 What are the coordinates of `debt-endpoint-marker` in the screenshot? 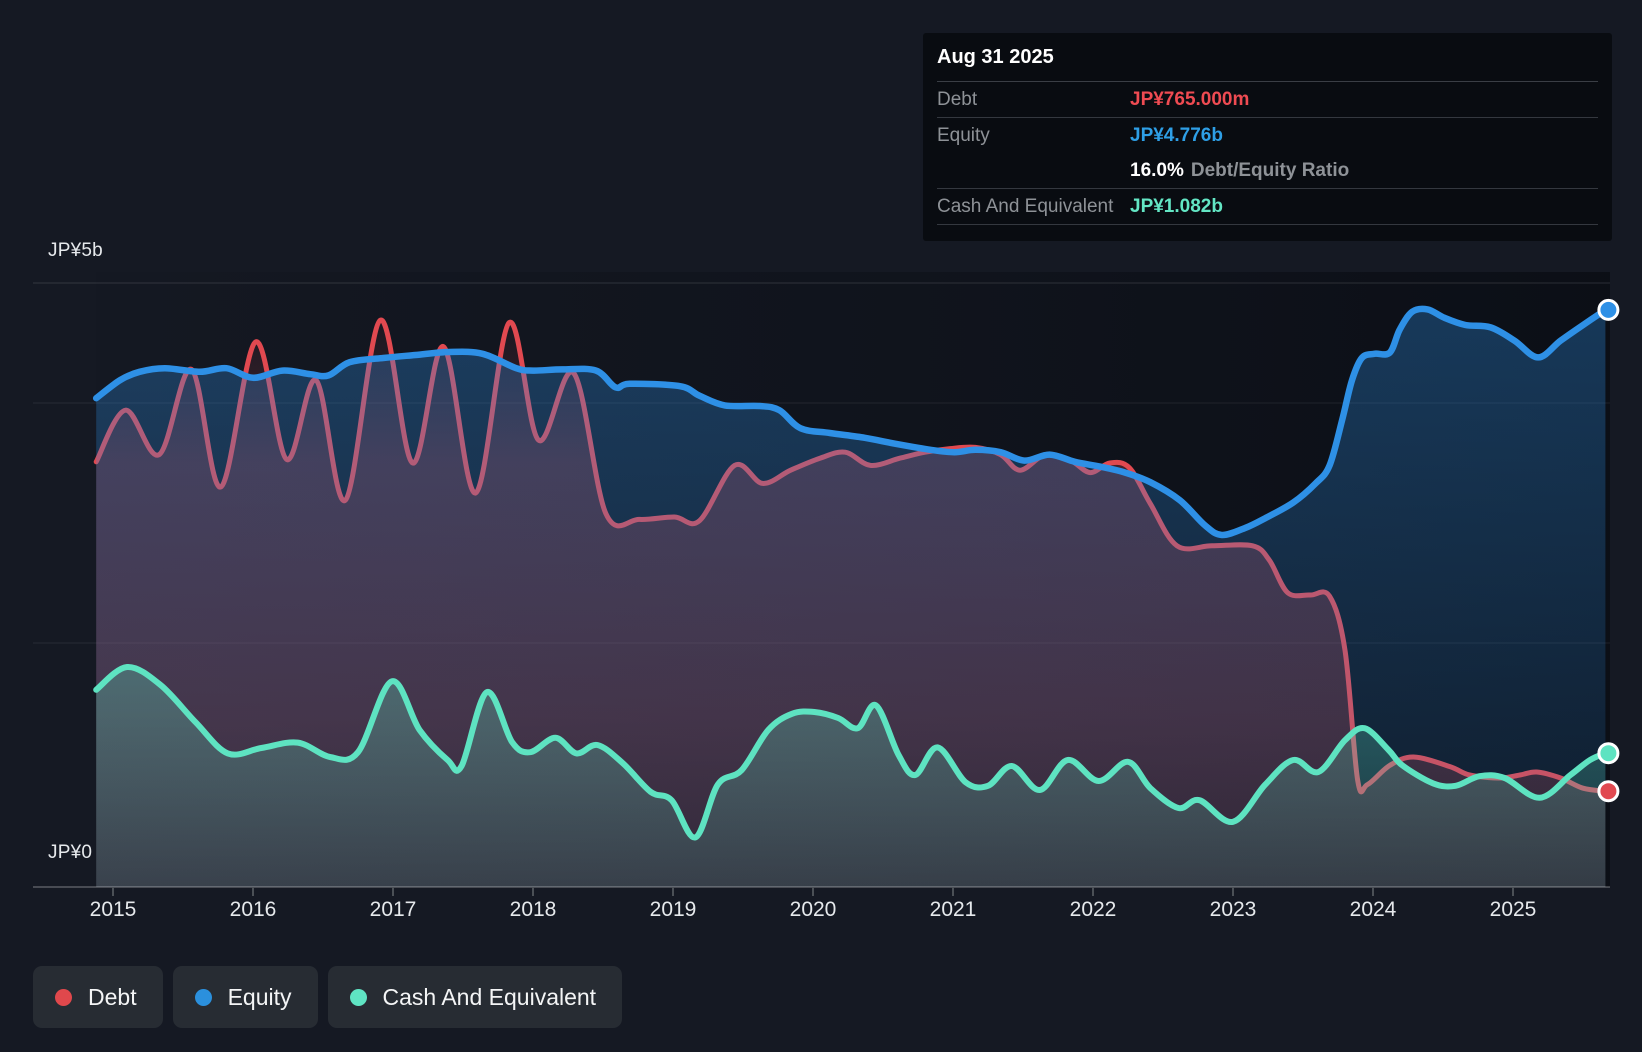 It's located at (1608, 791).